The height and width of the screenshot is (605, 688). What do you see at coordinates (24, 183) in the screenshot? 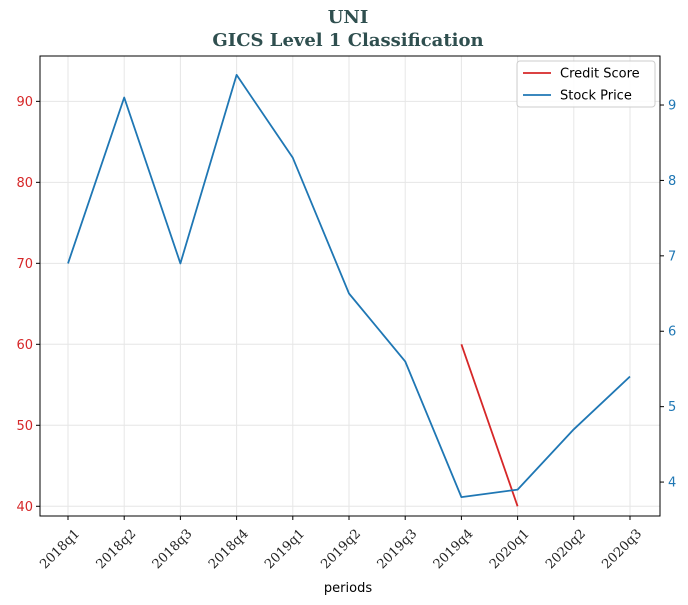
I see `left-tick-label: 80` at bounding box center [24, 183].